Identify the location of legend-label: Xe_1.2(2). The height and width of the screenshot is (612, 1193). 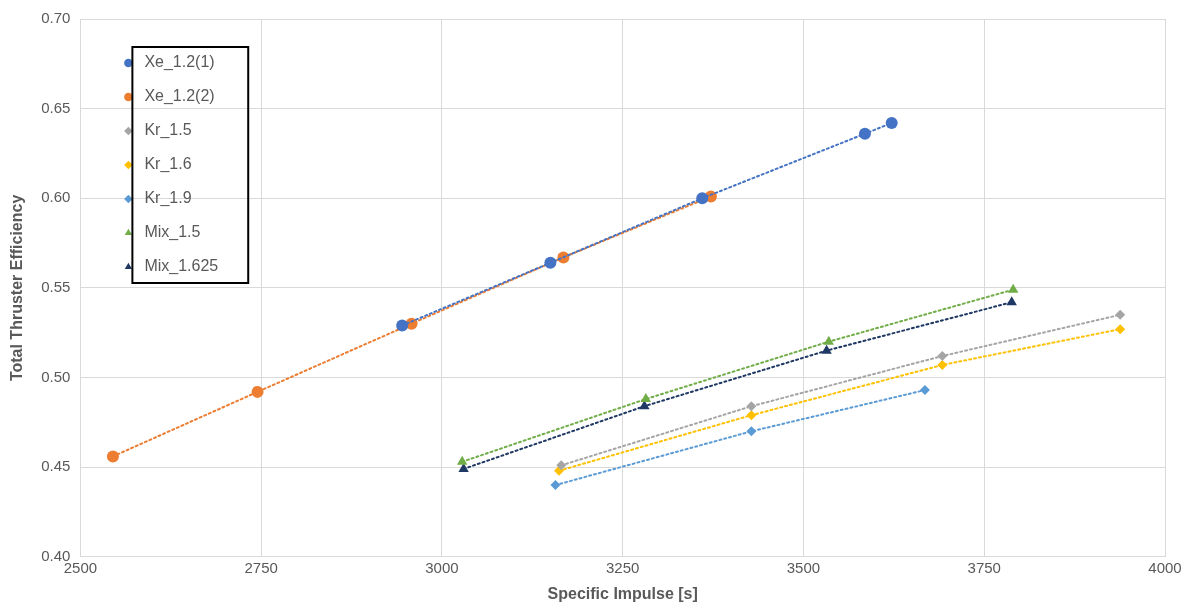
(179, 96).